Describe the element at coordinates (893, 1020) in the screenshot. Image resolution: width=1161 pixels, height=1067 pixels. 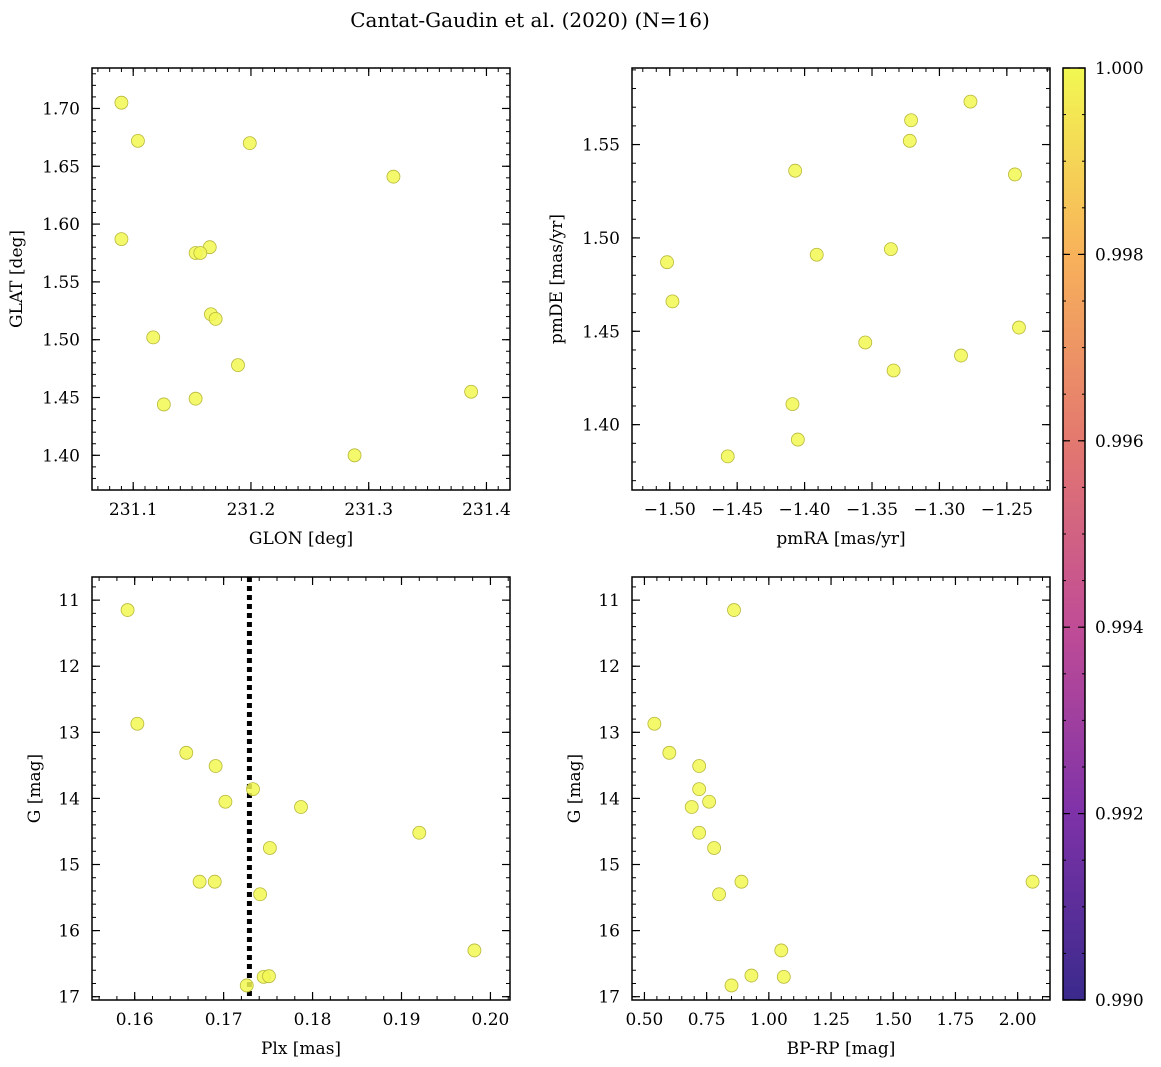
I see `x-tick-label: 1.50` at that location.